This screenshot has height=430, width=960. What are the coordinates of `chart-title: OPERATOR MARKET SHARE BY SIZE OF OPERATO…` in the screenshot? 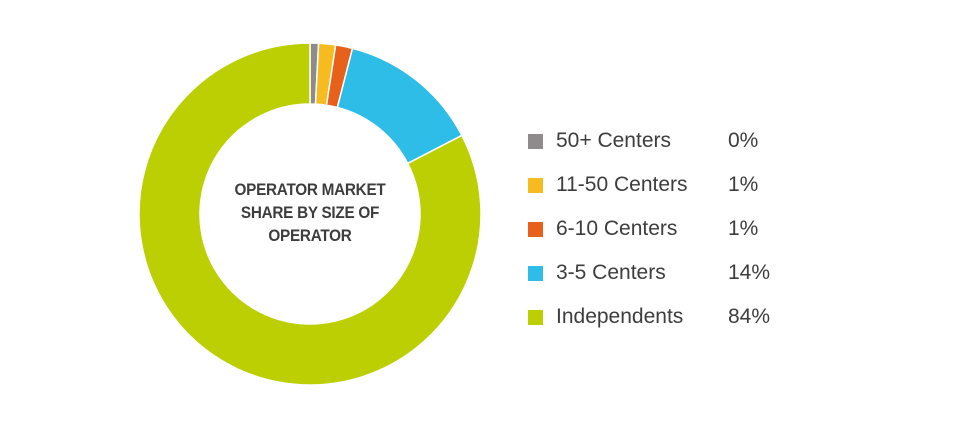 It's located at (310, 212).